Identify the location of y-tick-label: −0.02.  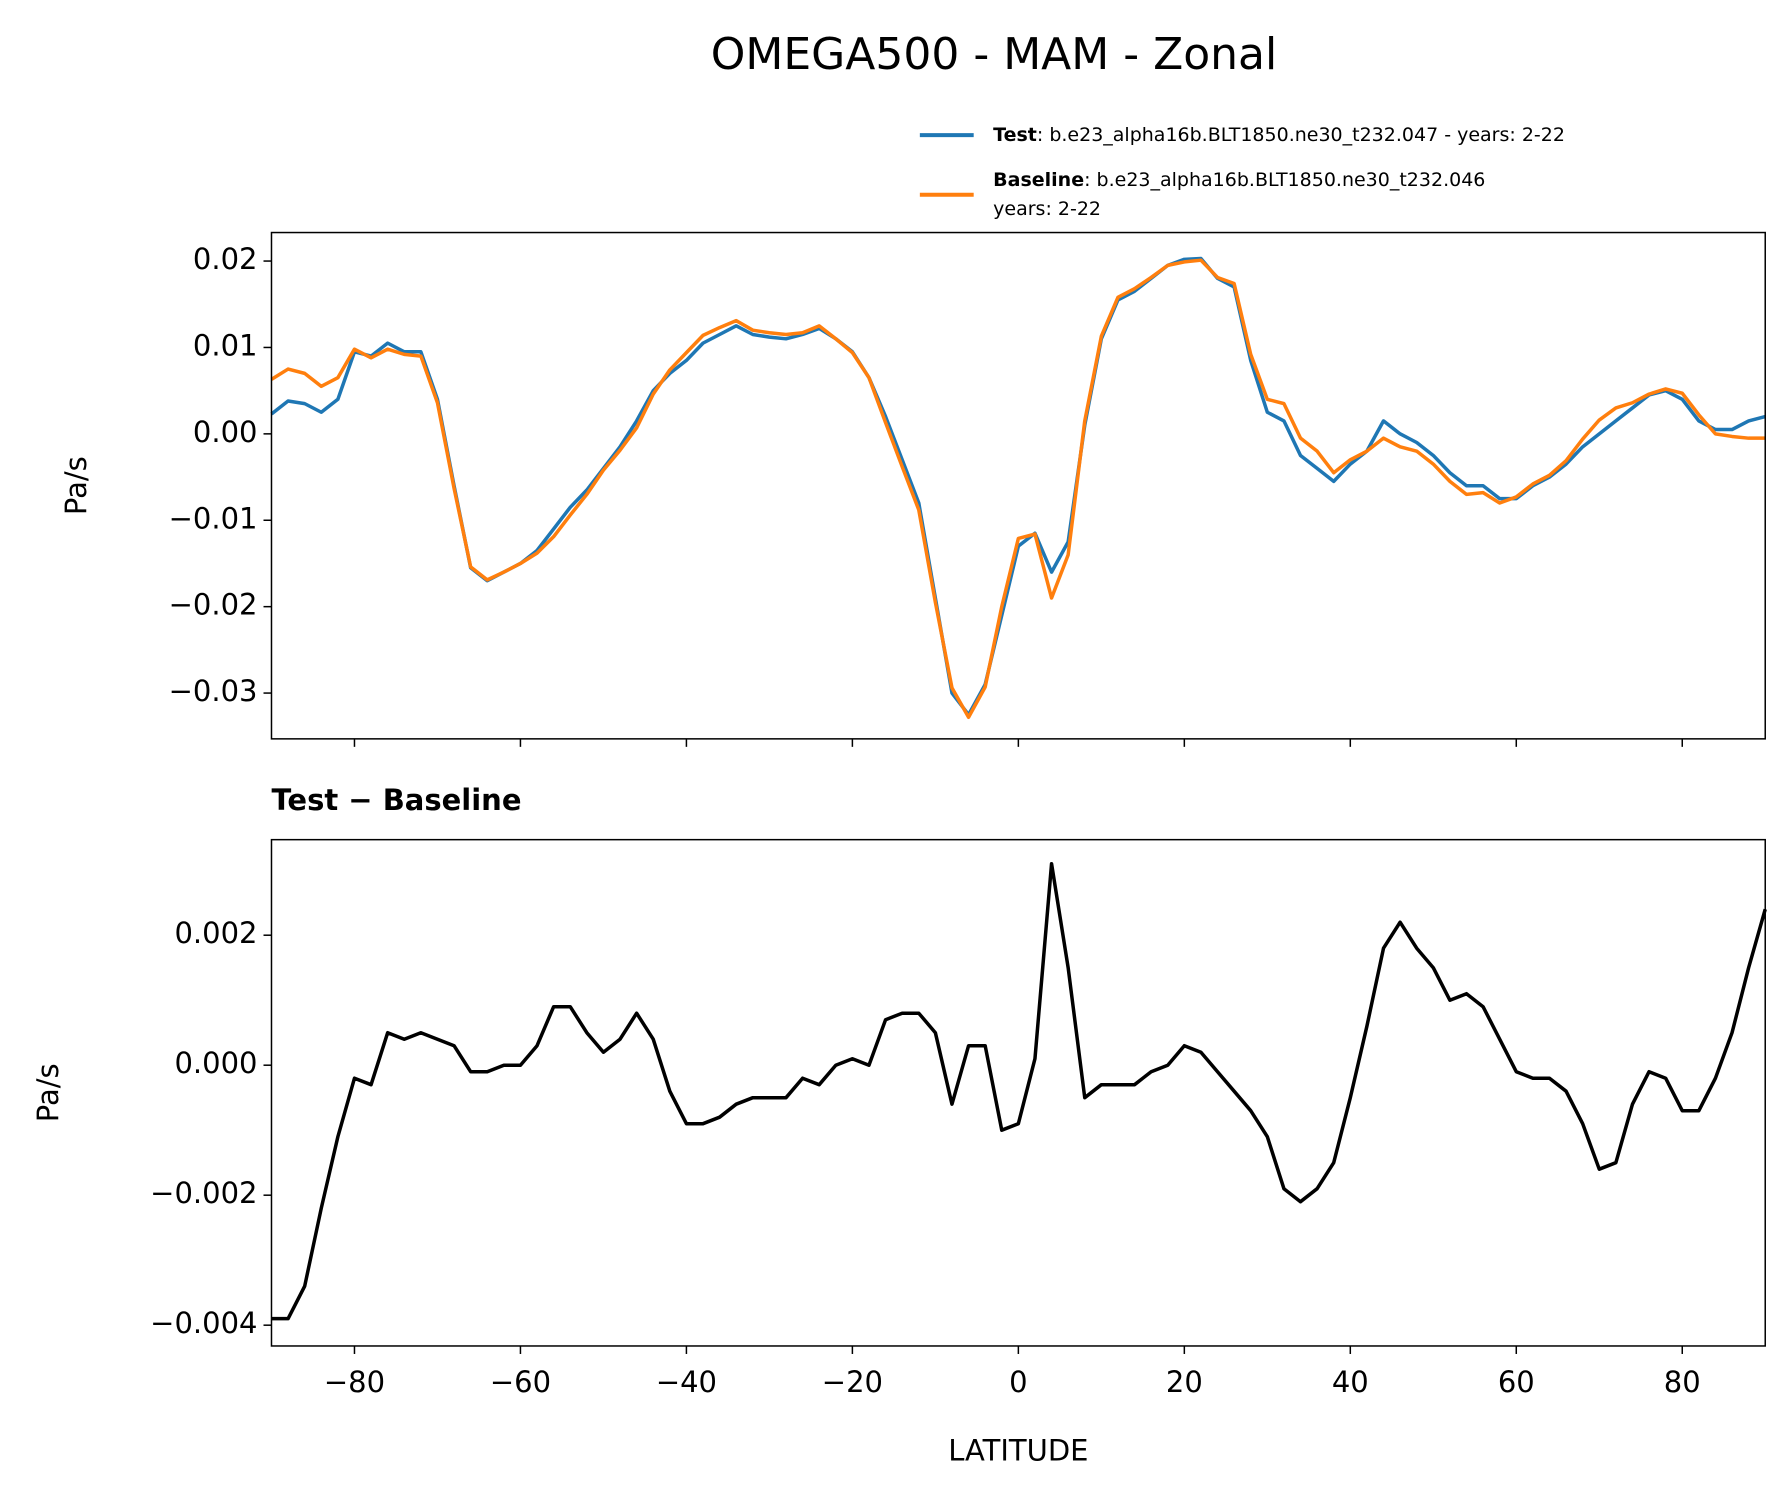
(213, 605).